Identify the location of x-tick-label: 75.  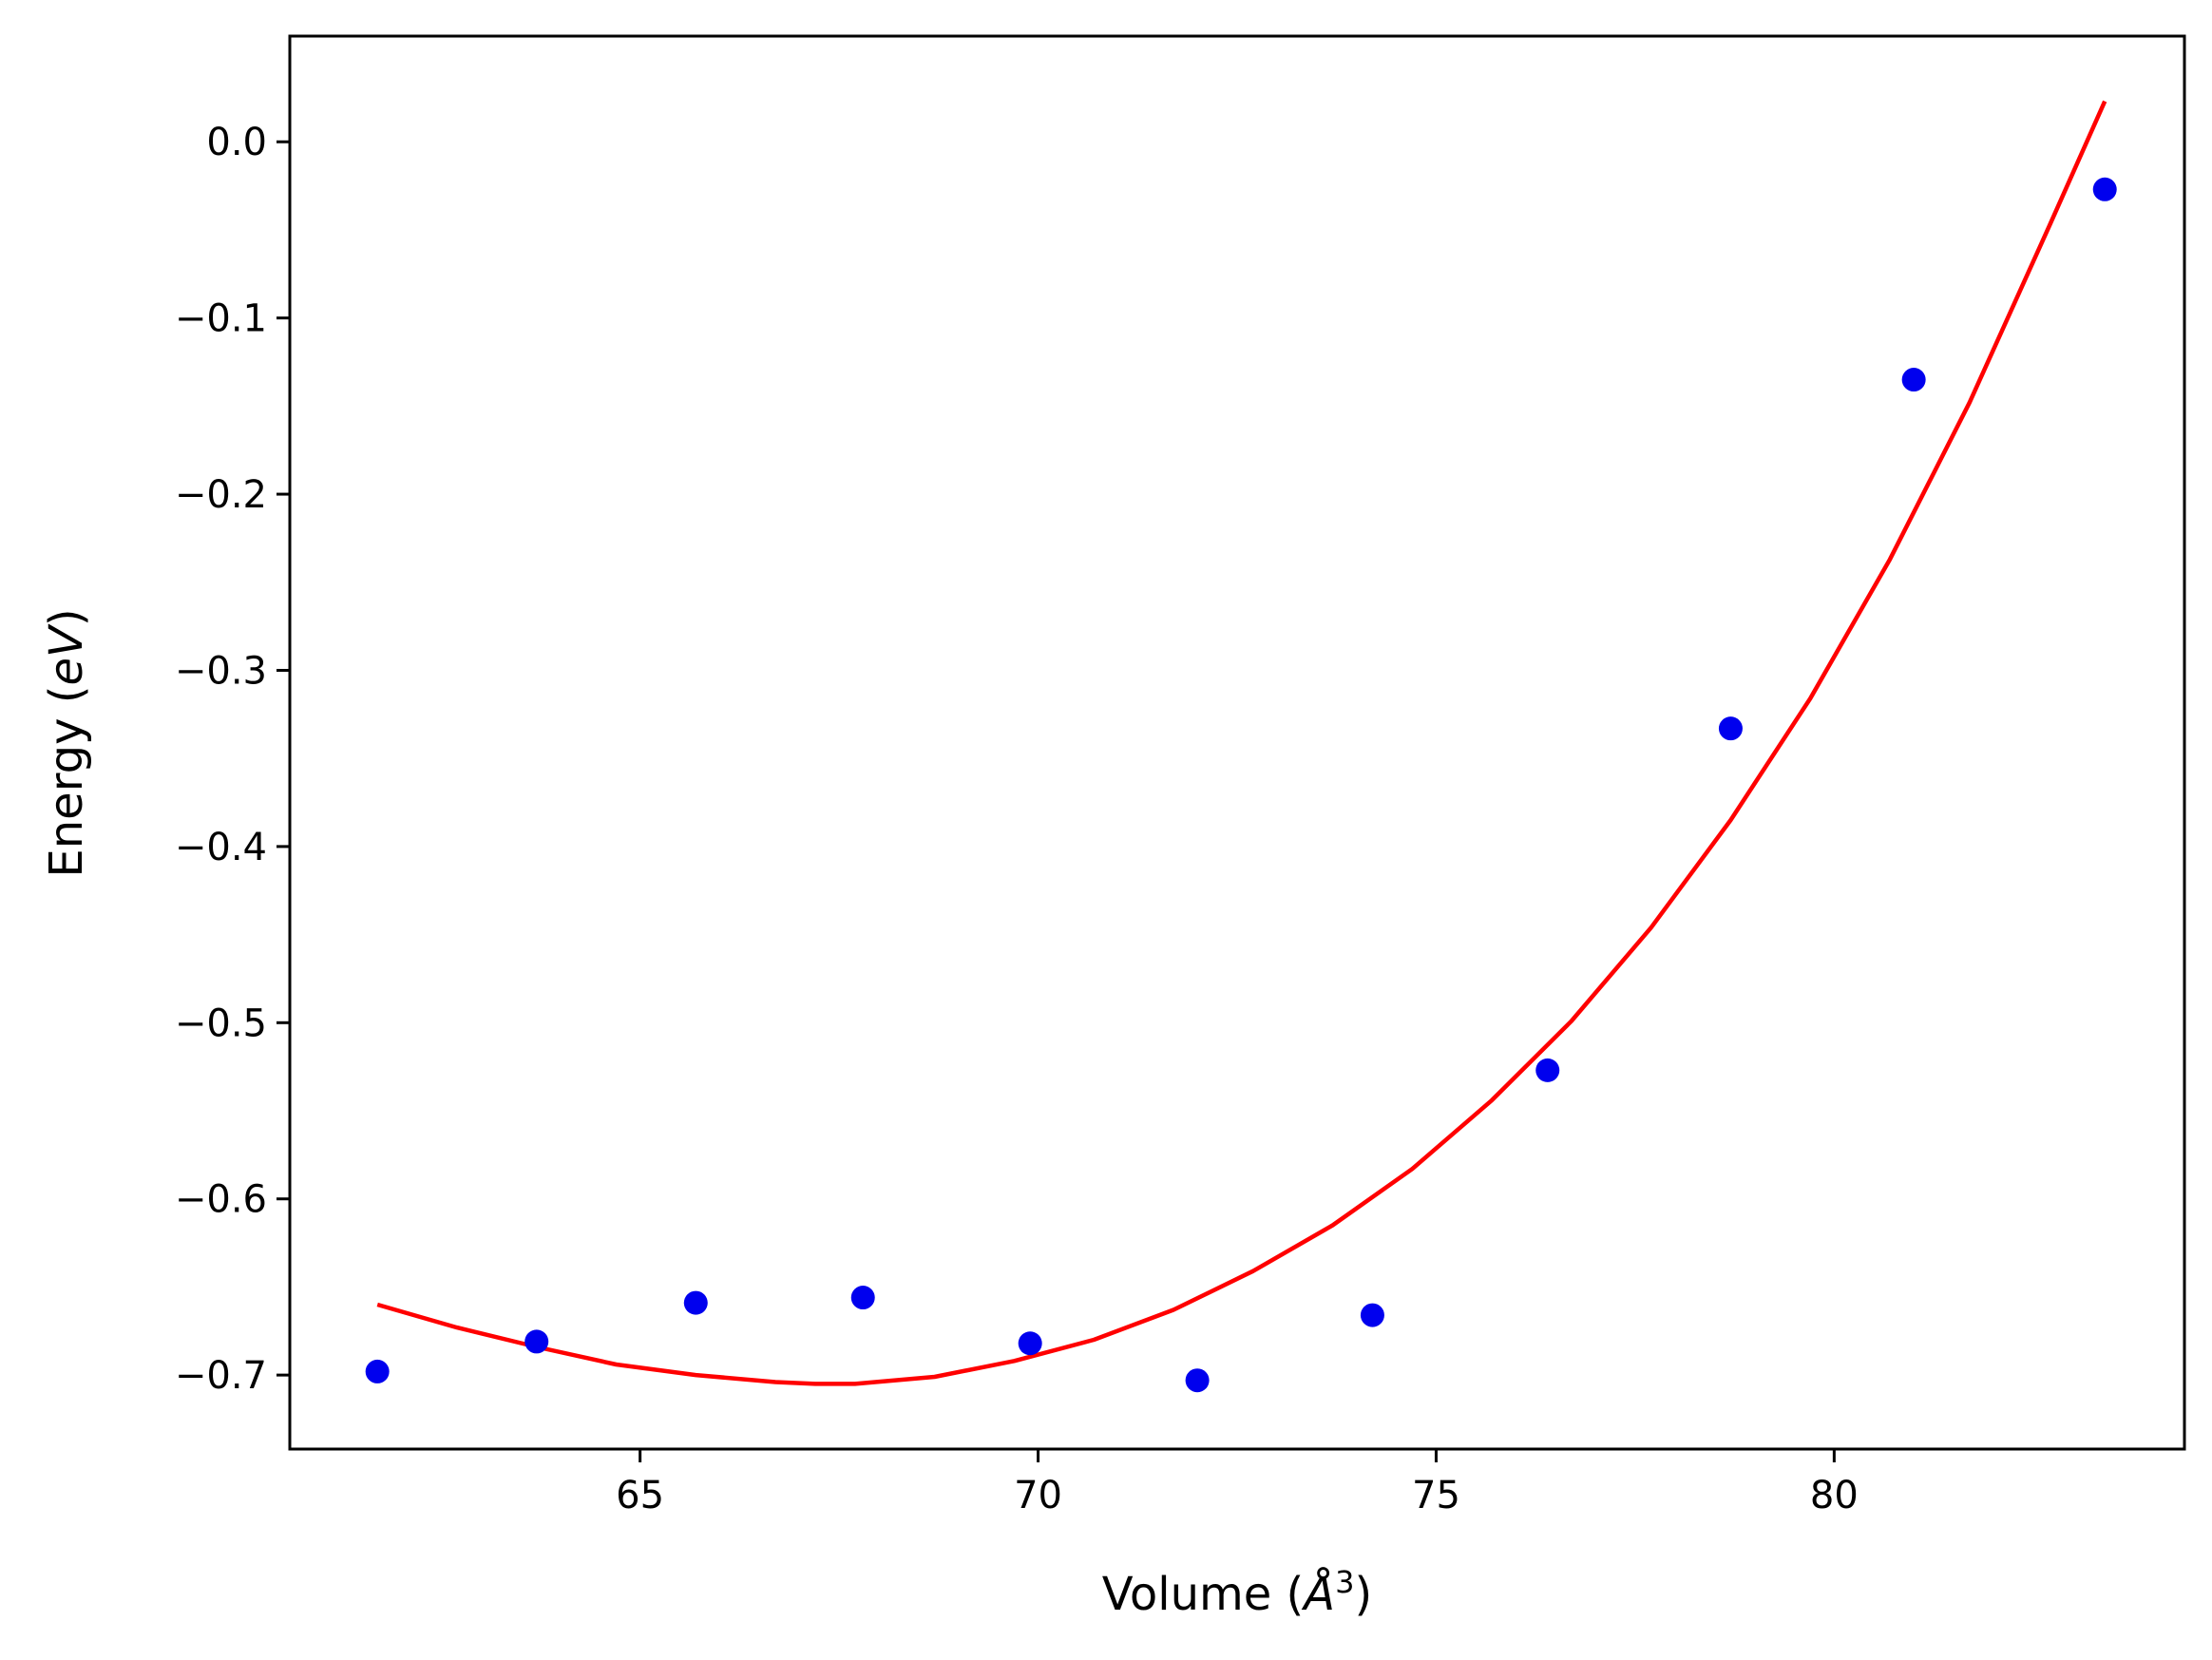
(1436, 1495).